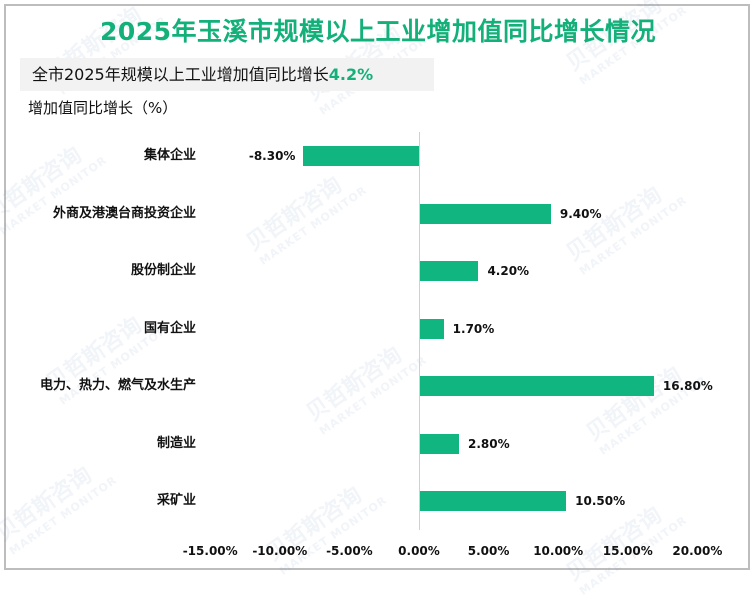 The height and width of the screenshot is (598, 756). I want to click on y-axis-title: 增加值同比增长（%）, so click(103, 108).